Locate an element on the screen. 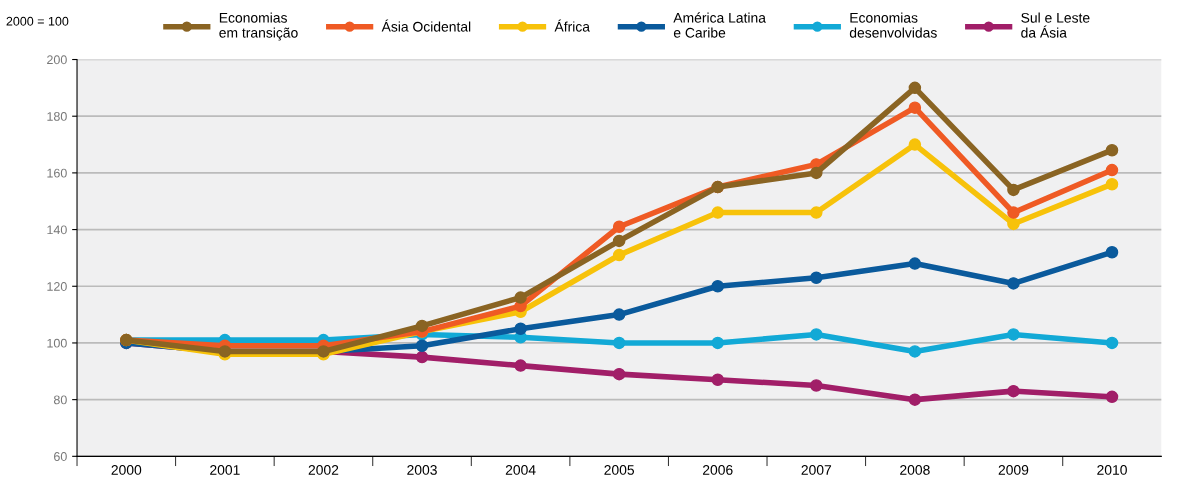  y-tick-label: 60 is located at coordinates (60, 456).